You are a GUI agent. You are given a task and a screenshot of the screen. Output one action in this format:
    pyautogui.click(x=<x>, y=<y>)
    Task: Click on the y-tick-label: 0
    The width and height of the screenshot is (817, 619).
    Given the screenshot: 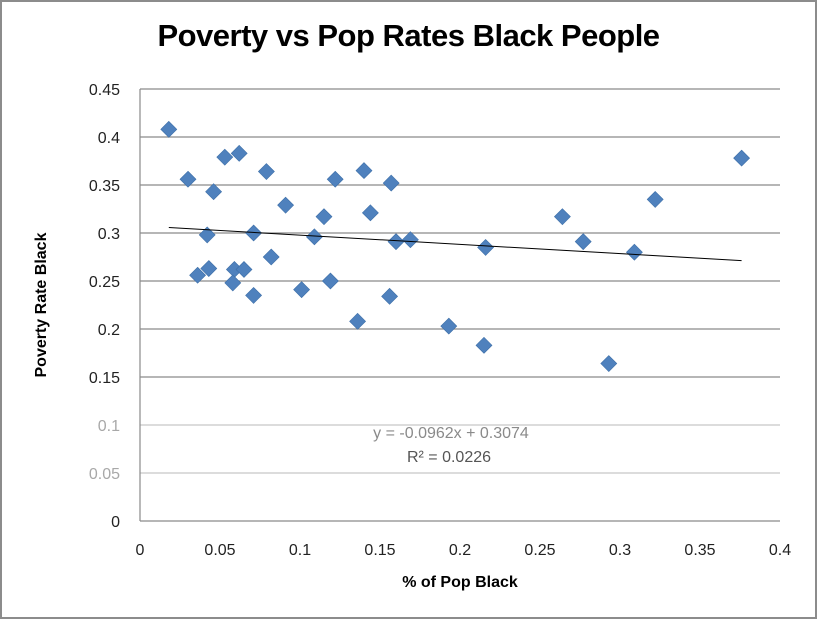 What is the action you would take?
    pyautogui.click(x=115, y=522)
    